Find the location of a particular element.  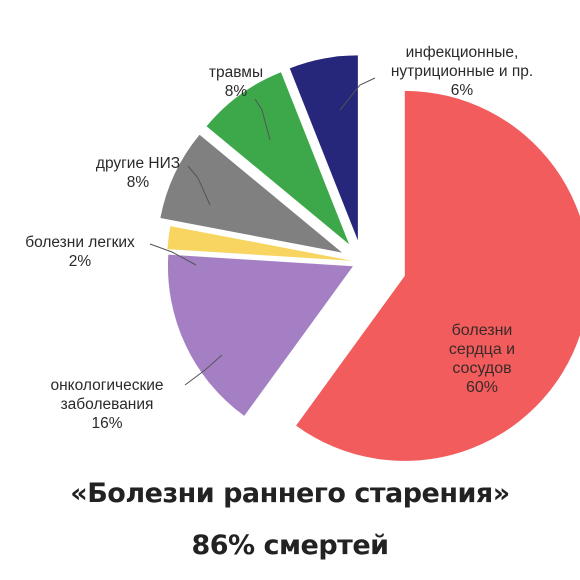

slice-1-leader-line is located at coordinates (203, 370).